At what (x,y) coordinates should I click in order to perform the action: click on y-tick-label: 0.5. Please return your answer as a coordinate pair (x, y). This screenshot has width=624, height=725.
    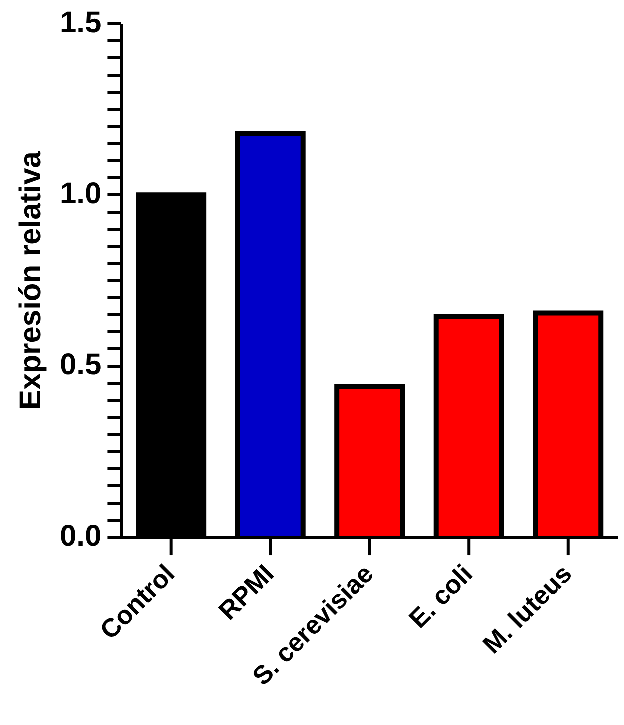
    Looking at the image, I should click on (81, 365).